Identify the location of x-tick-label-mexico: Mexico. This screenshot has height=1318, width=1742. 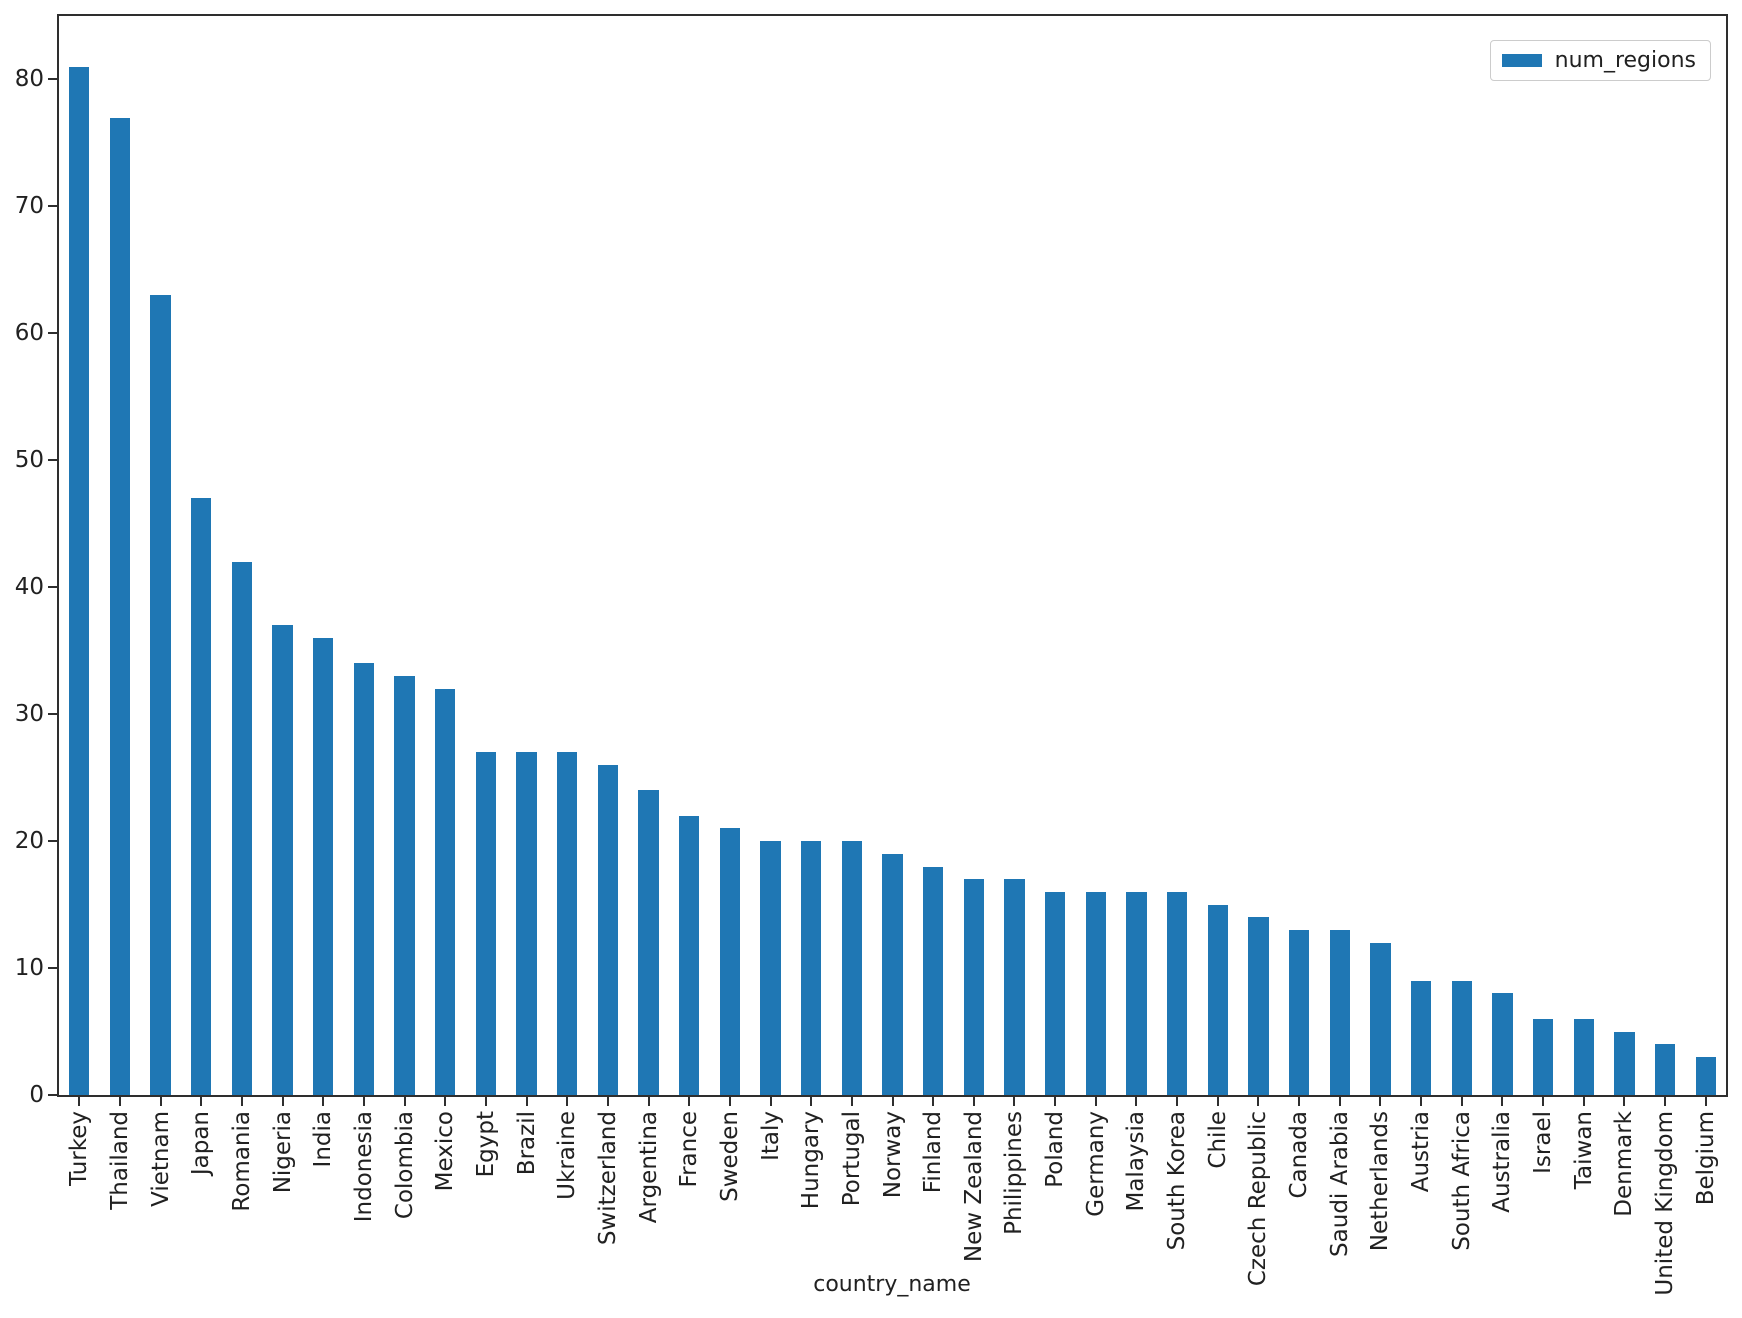
(445, 1151).